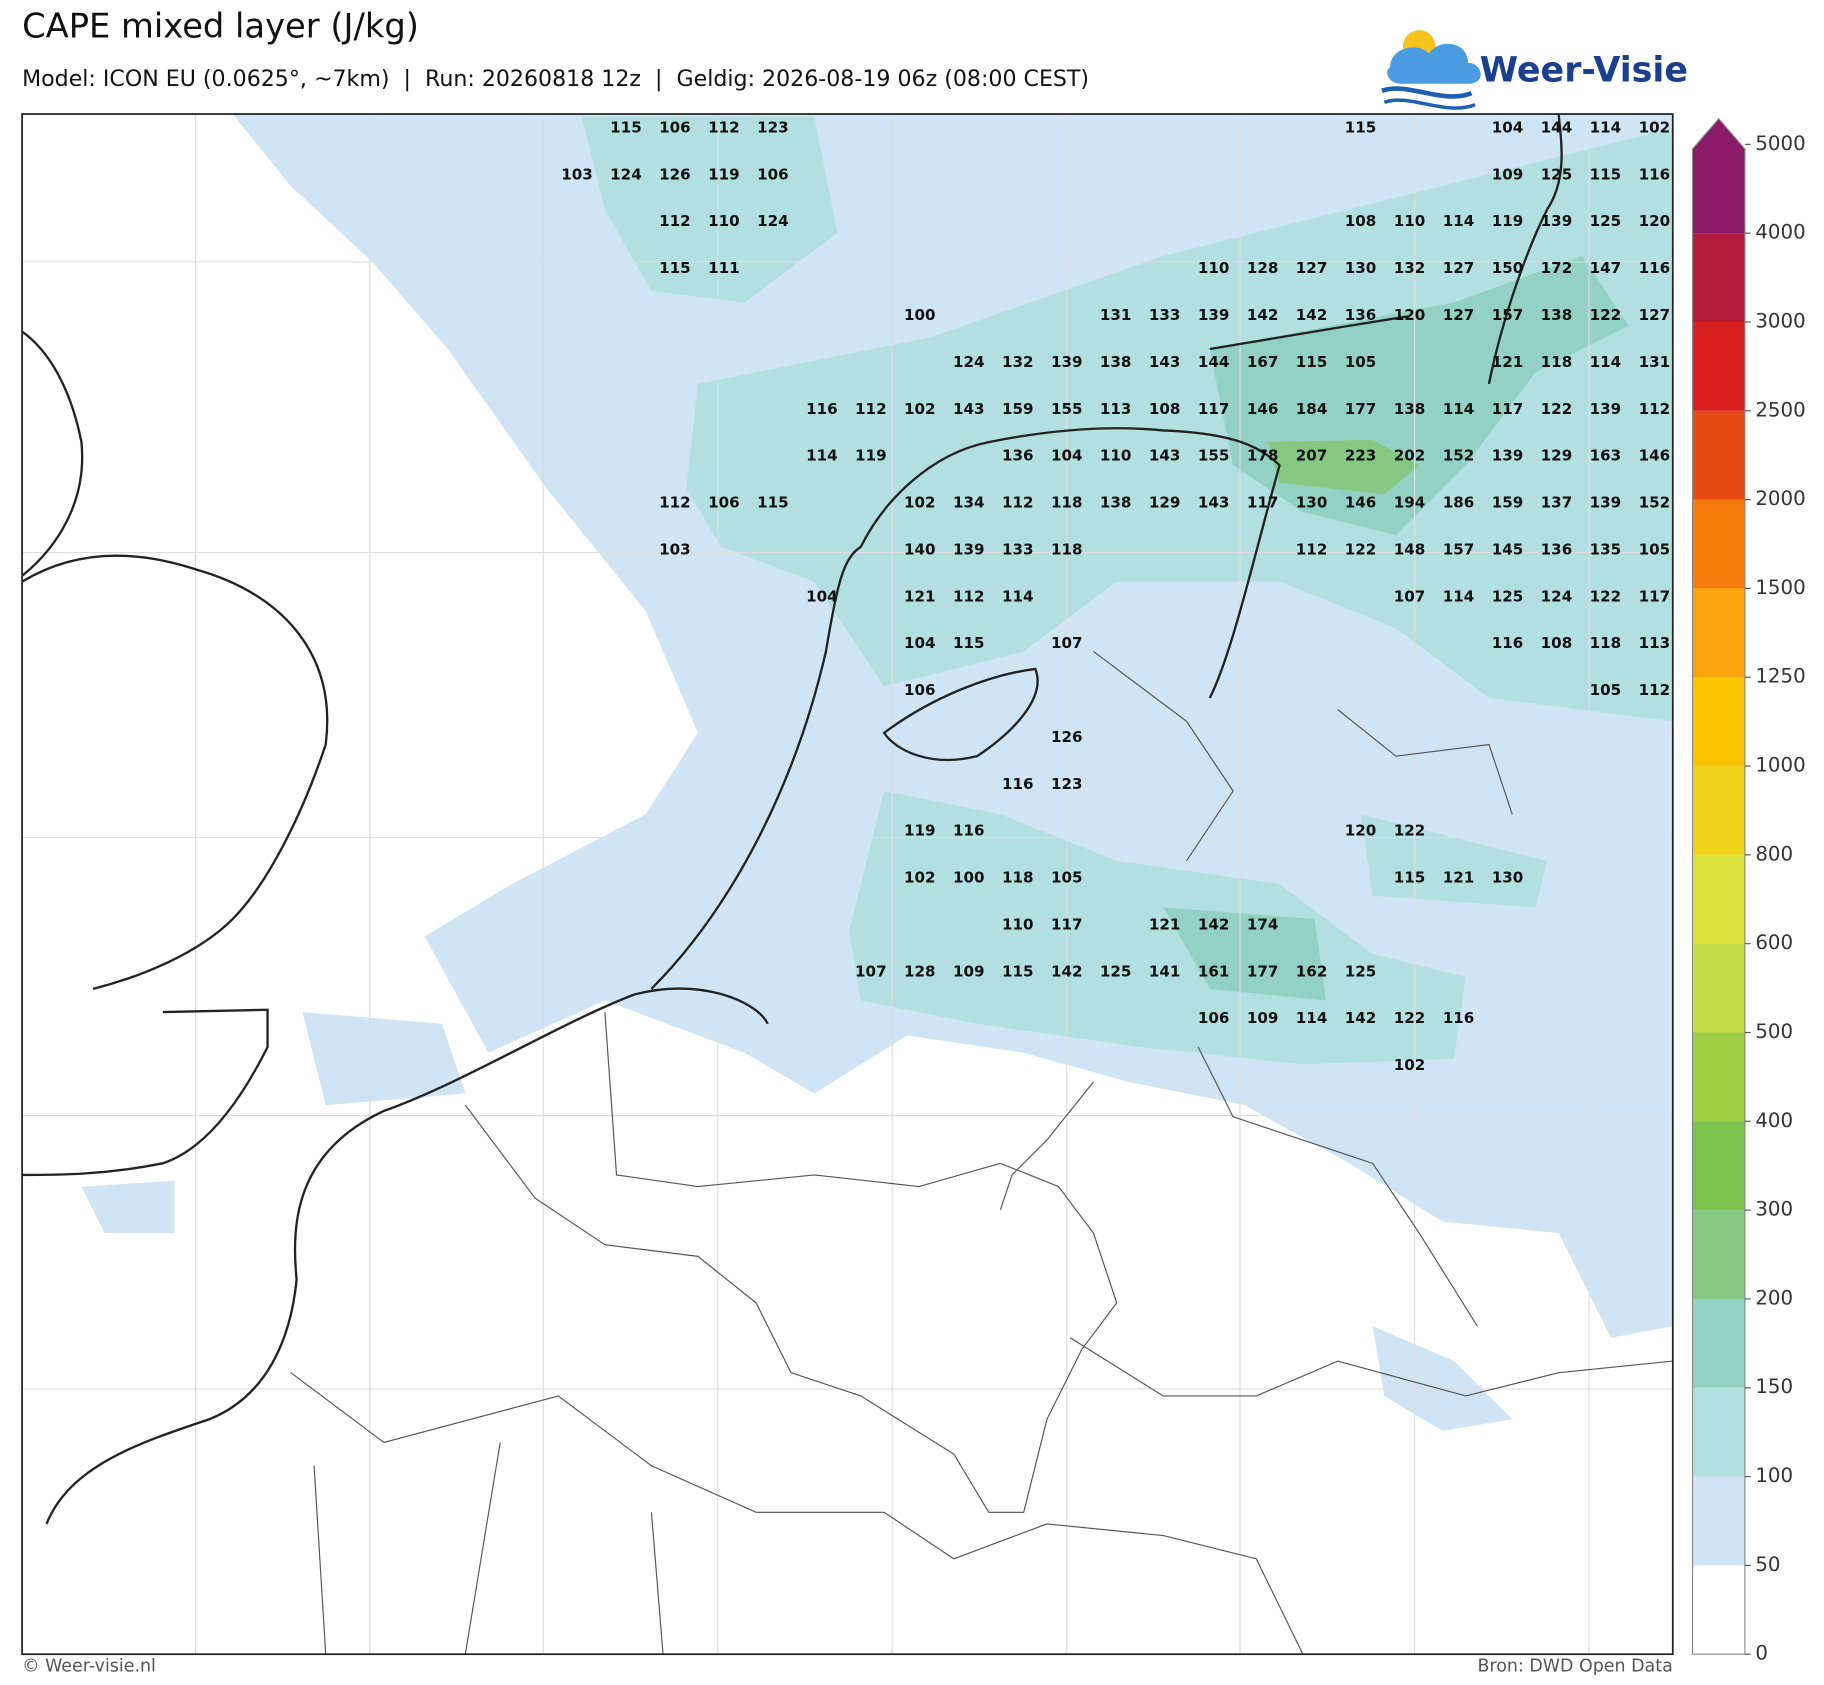 This screenshot has width=1824, height=1685. What do you see at coordinates (1774, 1386) in the screenshot?
I see `colorbar-tick-label: 150` at bounding box center [1774, 1386].